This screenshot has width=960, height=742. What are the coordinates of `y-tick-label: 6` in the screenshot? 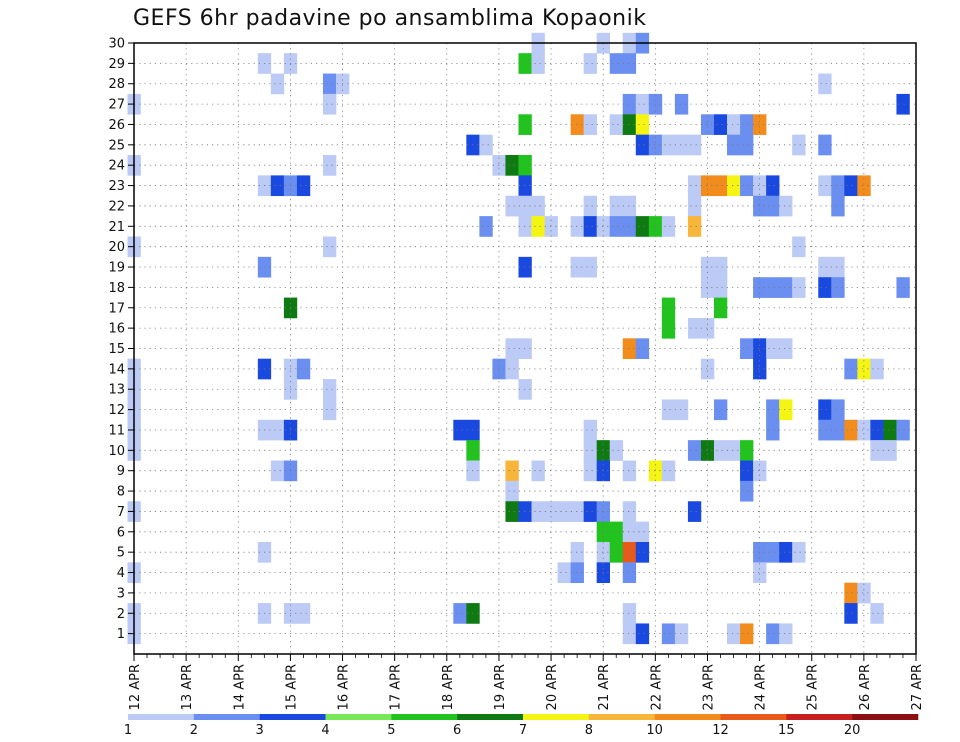 It's located at (121, 532).